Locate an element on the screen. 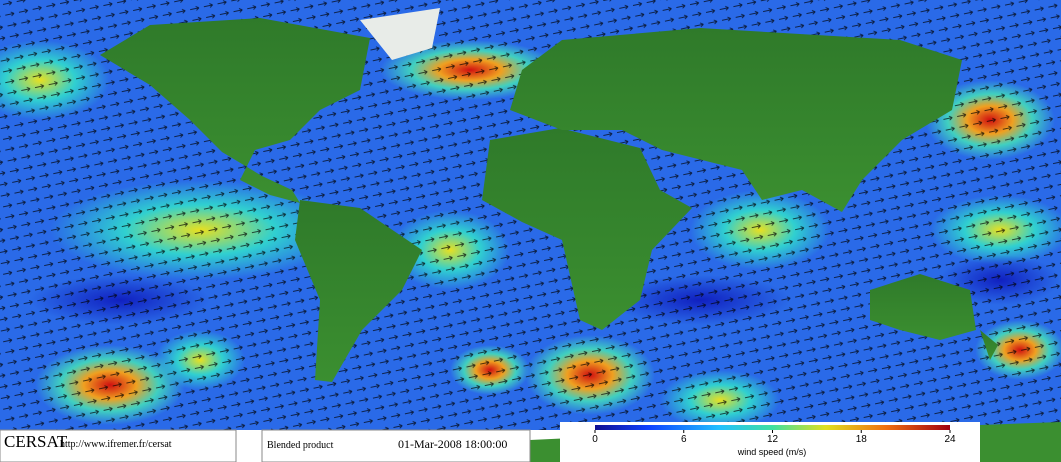 Image resolution: width=1061 pixels, height=462 pixels. product: Blended product is located at coordinates (300, 445).